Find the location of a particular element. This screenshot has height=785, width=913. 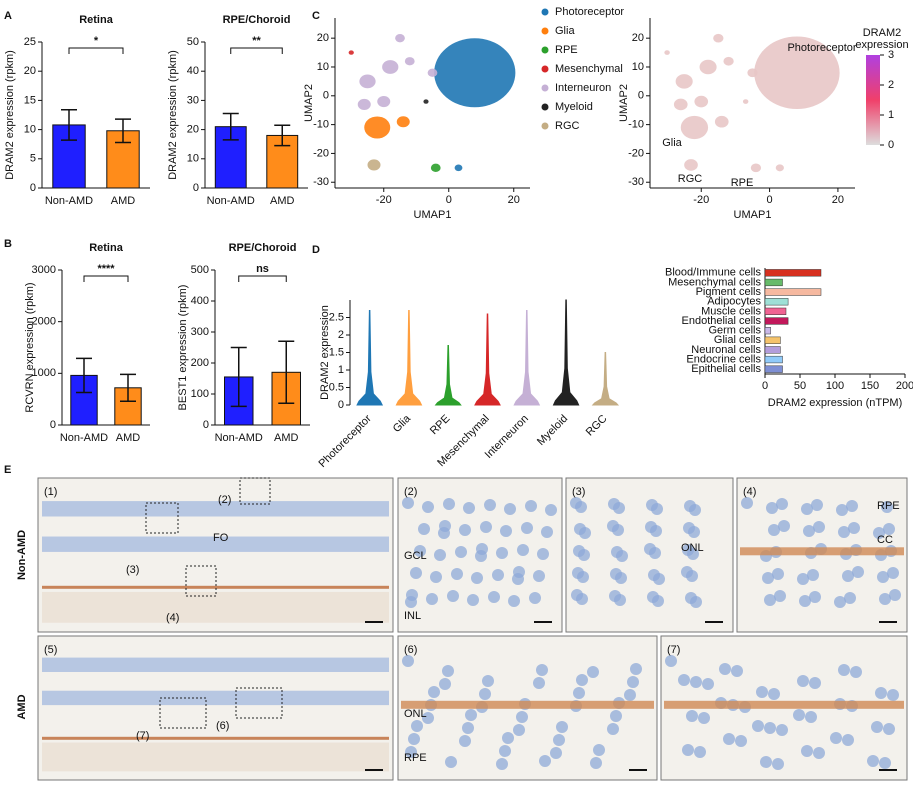

image-label: (4) is located at coordinates (749, 492).